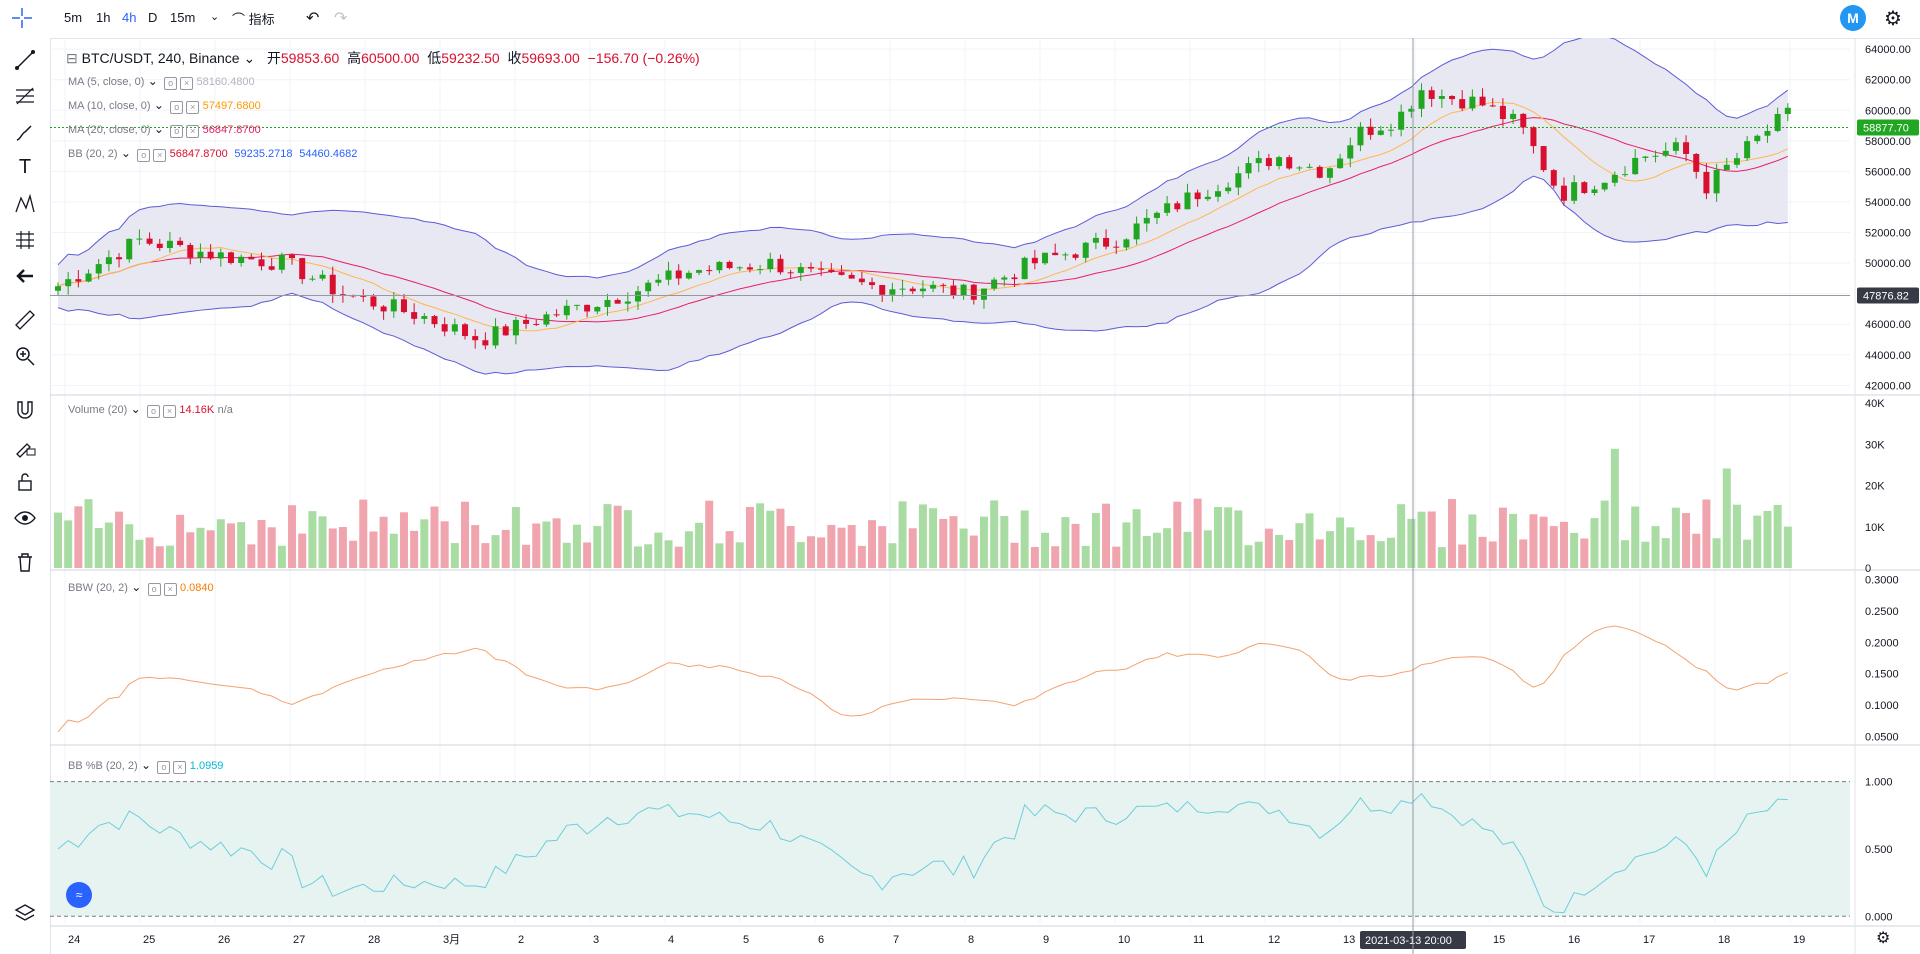 The image size is (1920, 954). Describe the element at coordinates (144, 155) in the screenshot. I see `bb-settings-icon: o` at that location.